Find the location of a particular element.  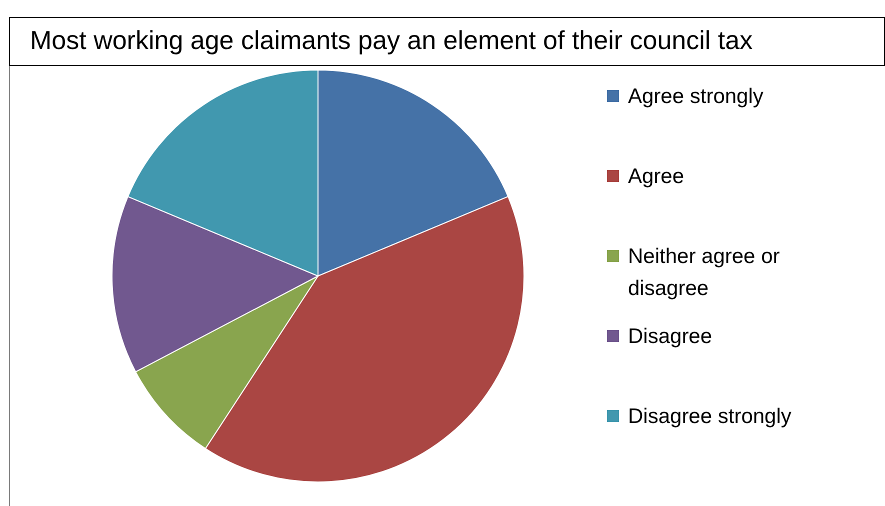

legend-label: Disagree is located at coordinates (670, 336).